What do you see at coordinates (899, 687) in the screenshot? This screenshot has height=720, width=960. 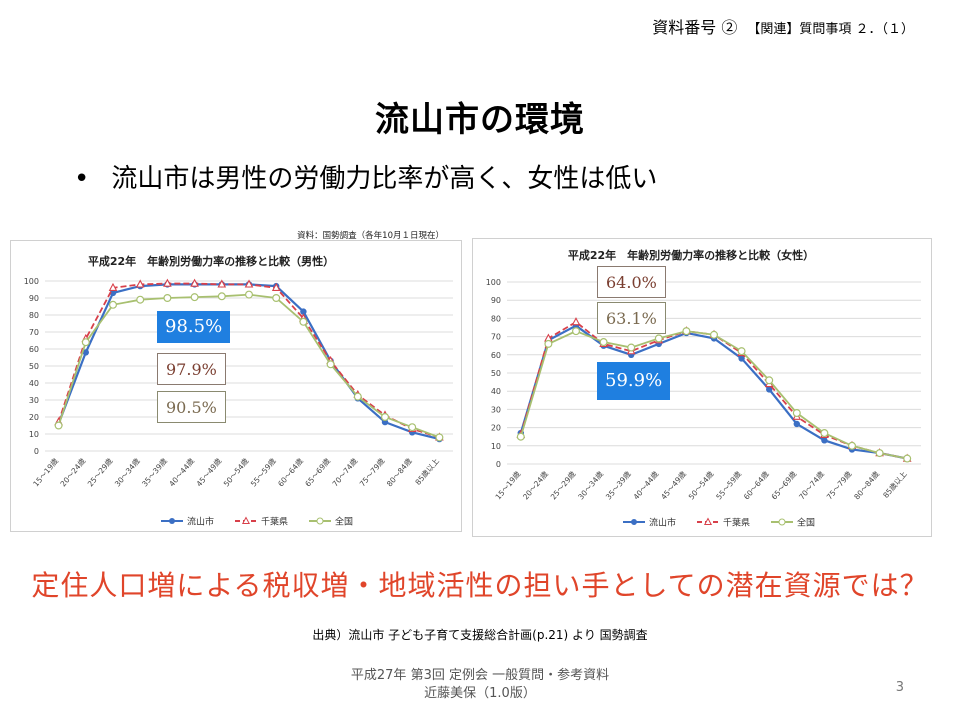 I see `page-number: 3` at bounding box center [899, 687].